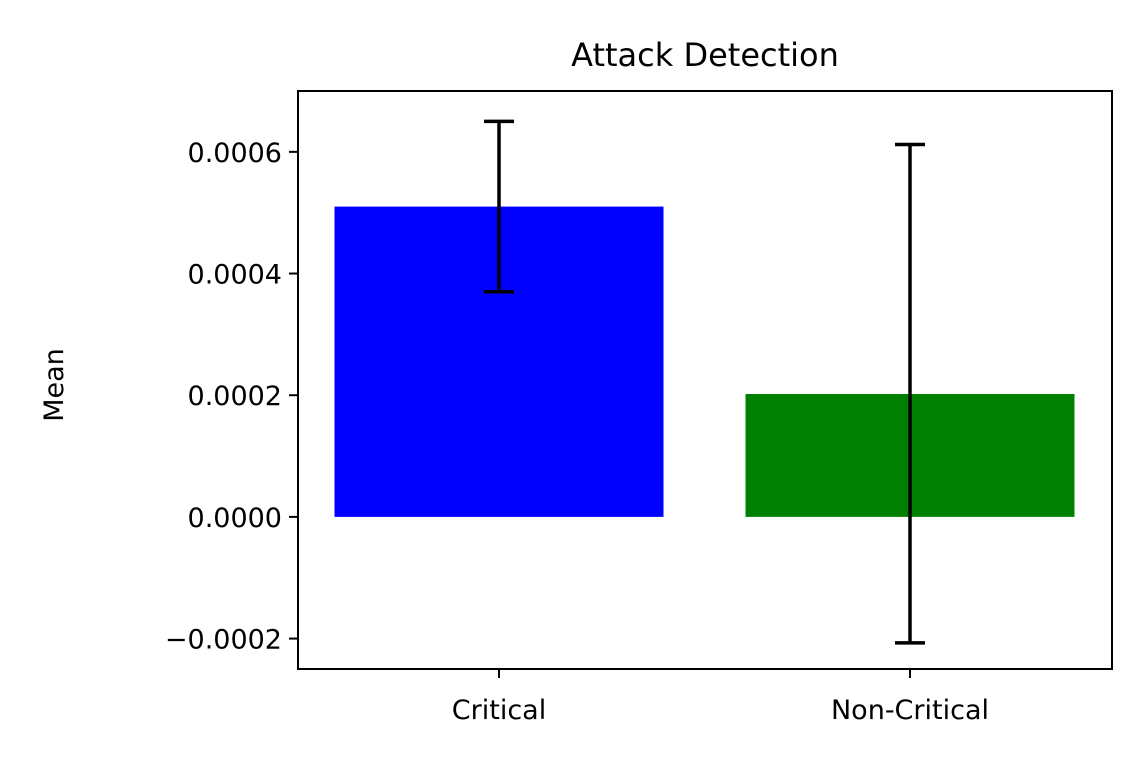 The image size is (1142, 771). I want to click on y-axis-label: Mean, so click(54, 385).